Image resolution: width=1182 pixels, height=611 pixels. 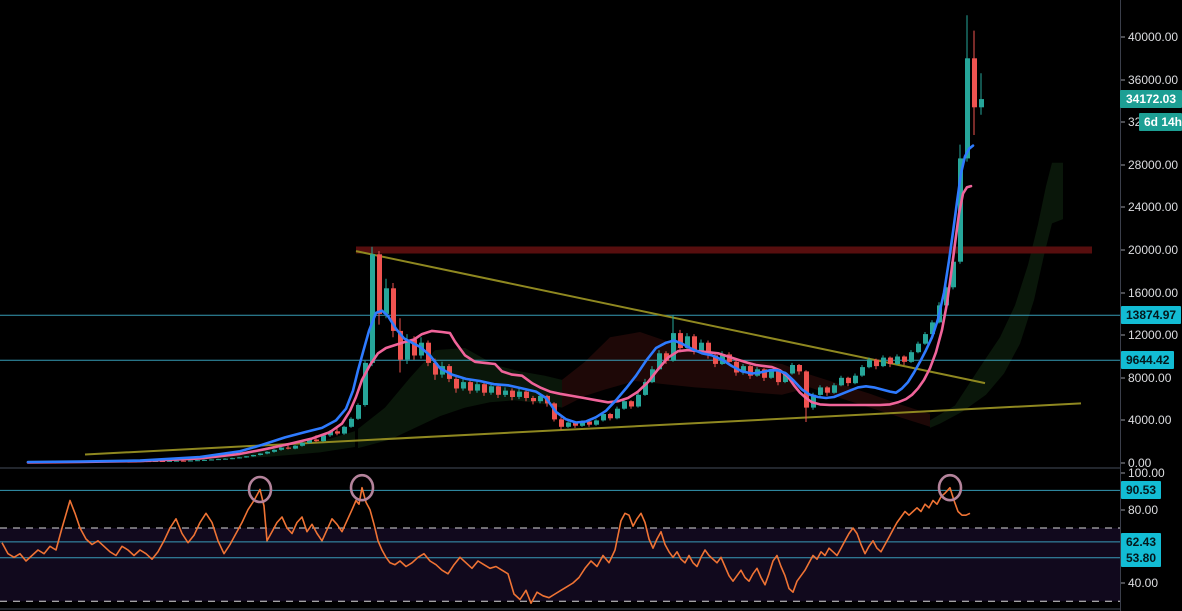 What do you see at coordinates (1150, 377) in the screenshot?
I see `price-tick-label: 8000.00` at bounding box center [1150, 377].